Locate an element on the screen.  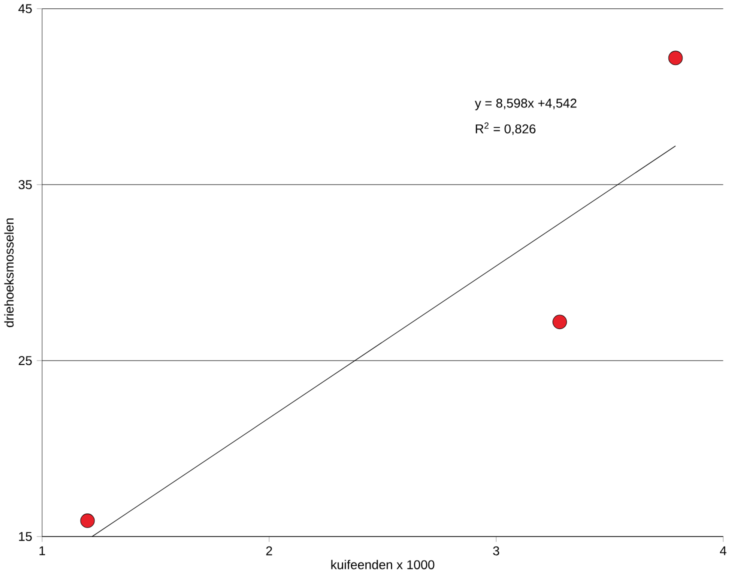
x-tick-label: 3 is located at coordinates (496, 551).